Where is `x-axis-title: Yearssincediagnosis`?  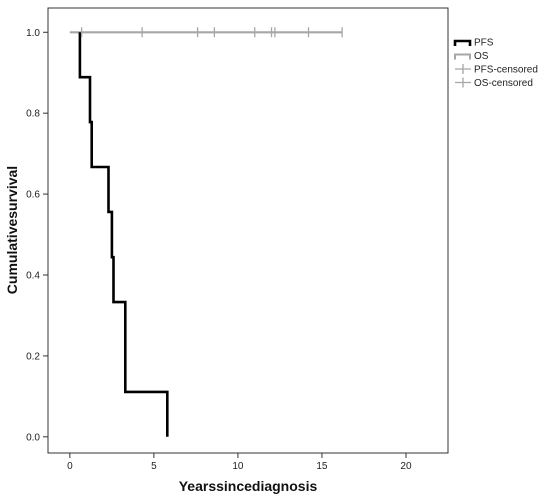
x-axis-title: Yearssincediagnosis is located at coordinates (248, 486).